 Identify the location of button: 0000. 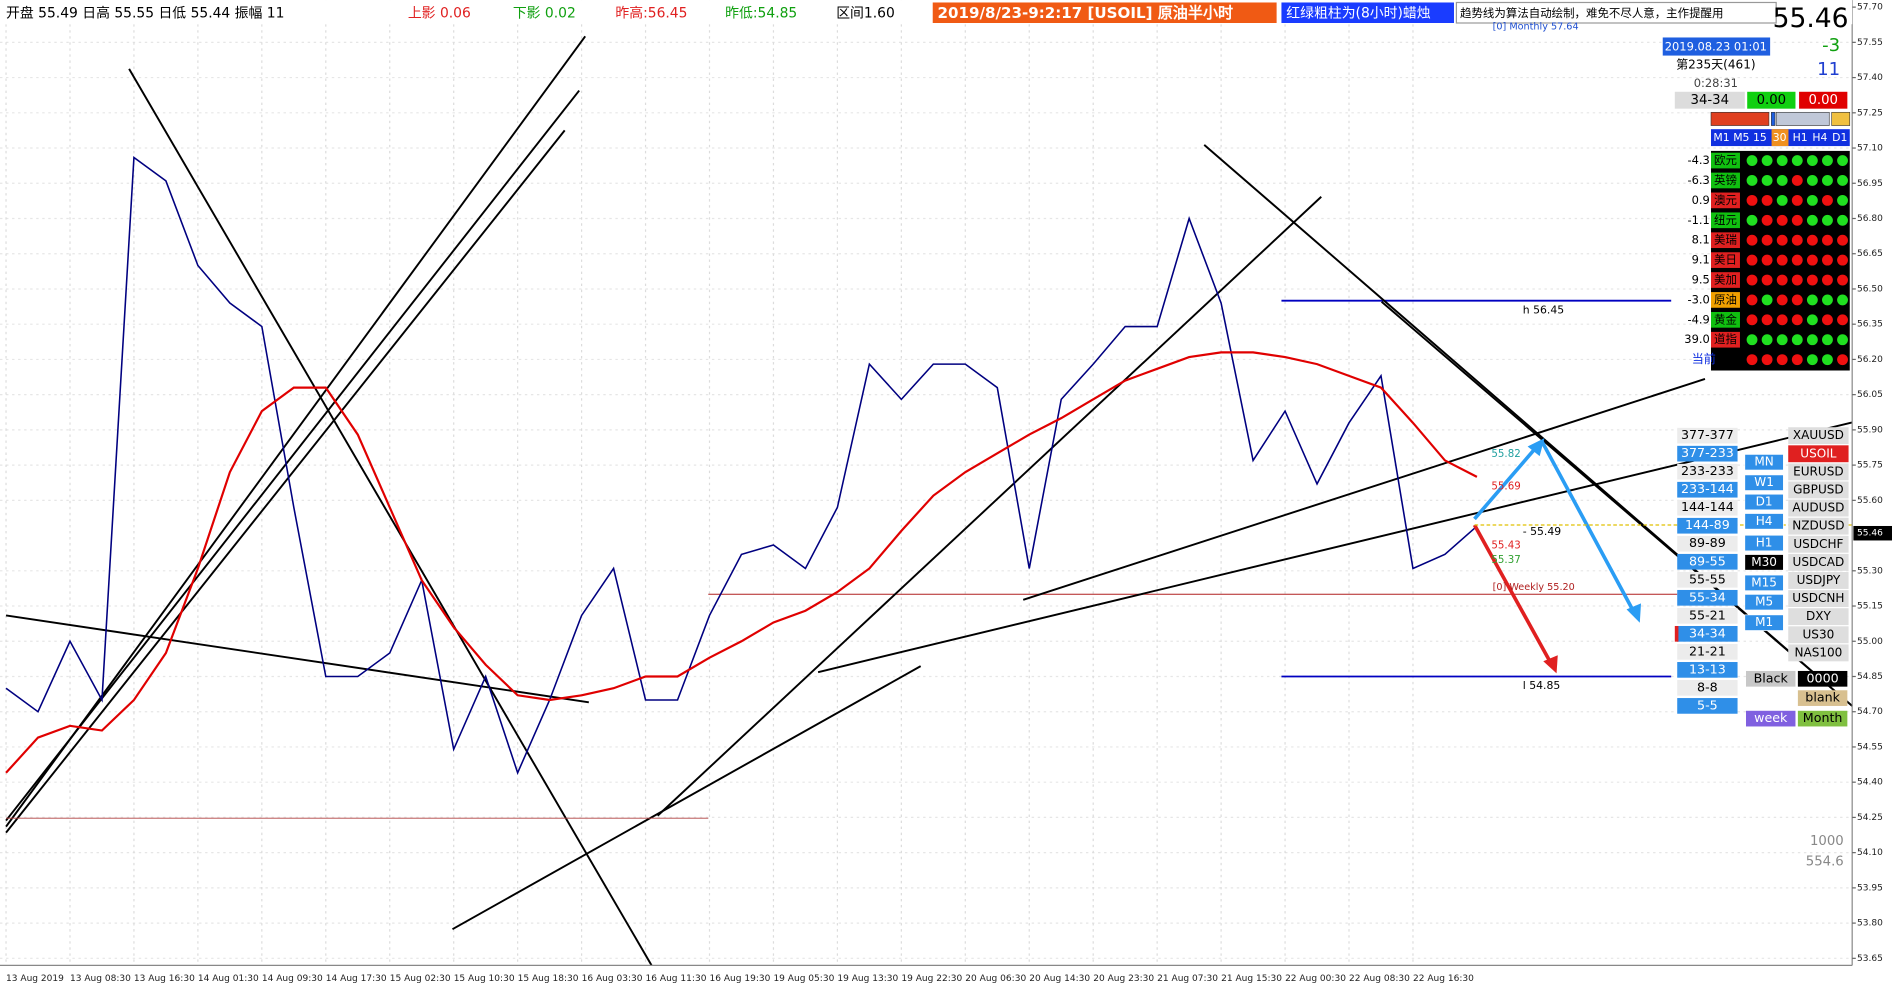
(1823, 677).